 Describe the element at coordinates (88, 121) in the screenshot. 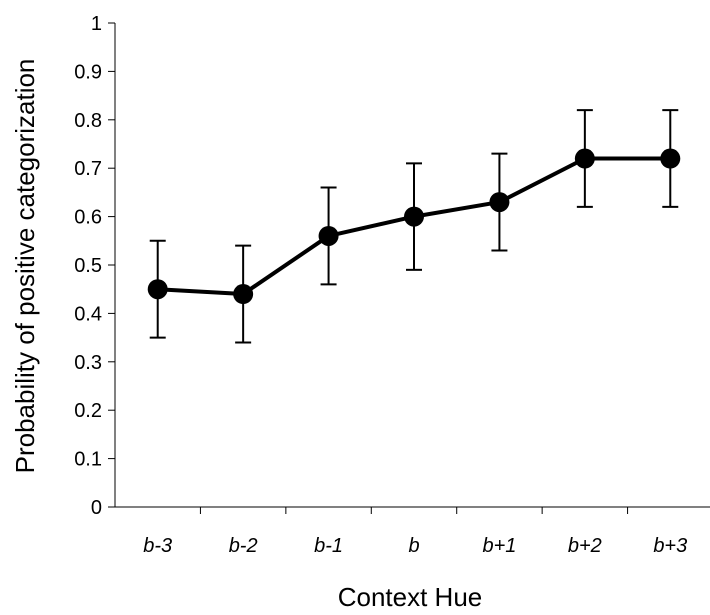

I see `y-tick-label: 0.8` at that location.